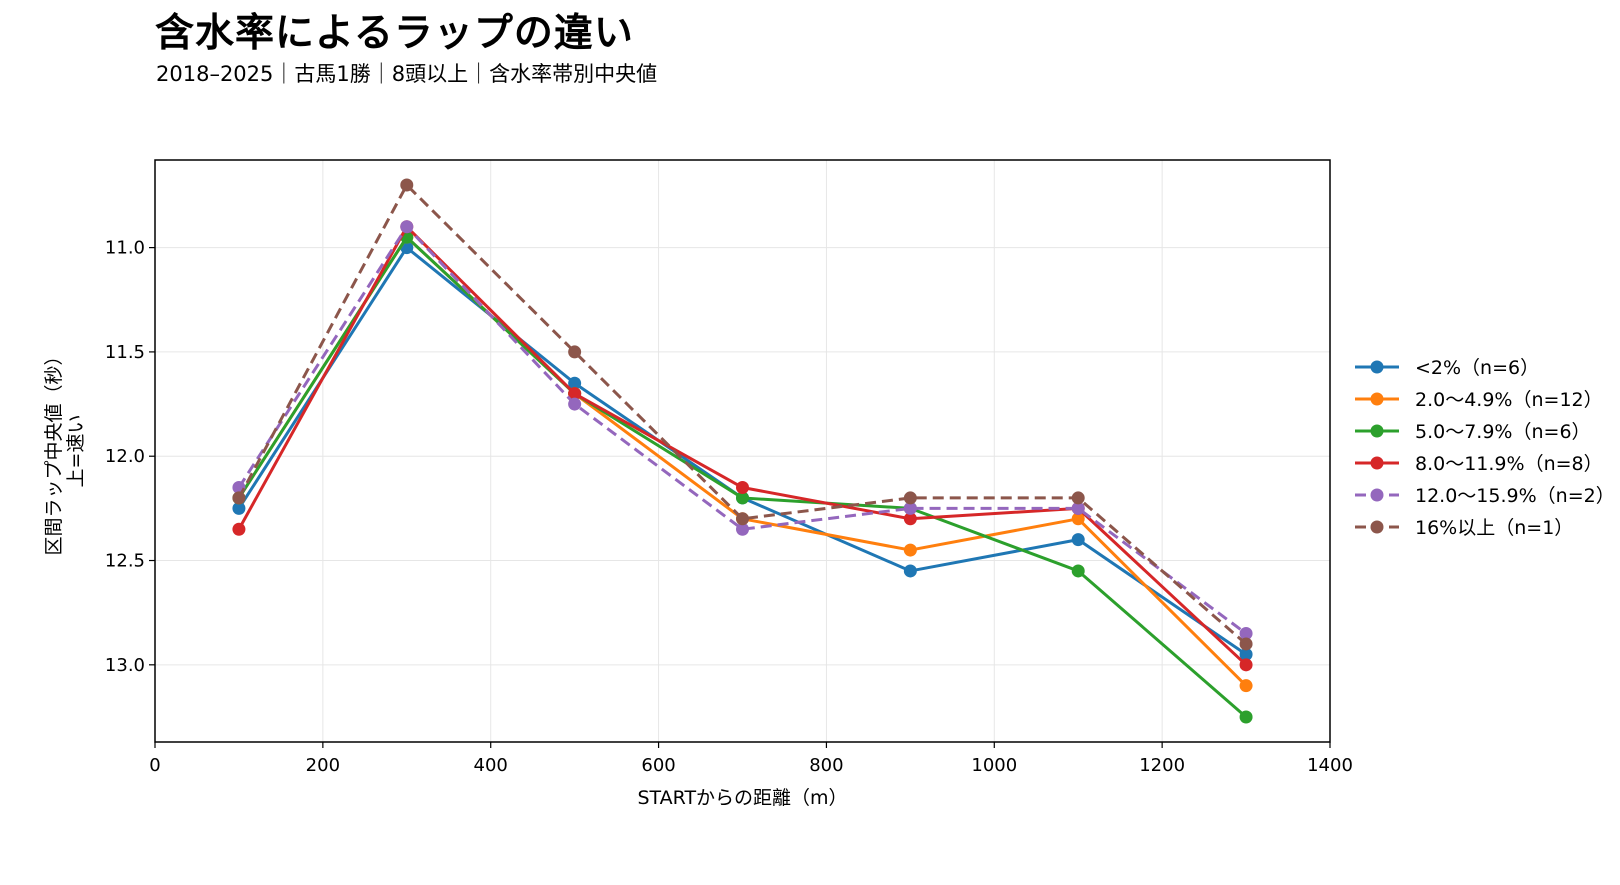  Describe the element at coordinates (154, 765) in the screenshot. I see `x-tick-label: 0` at that location.